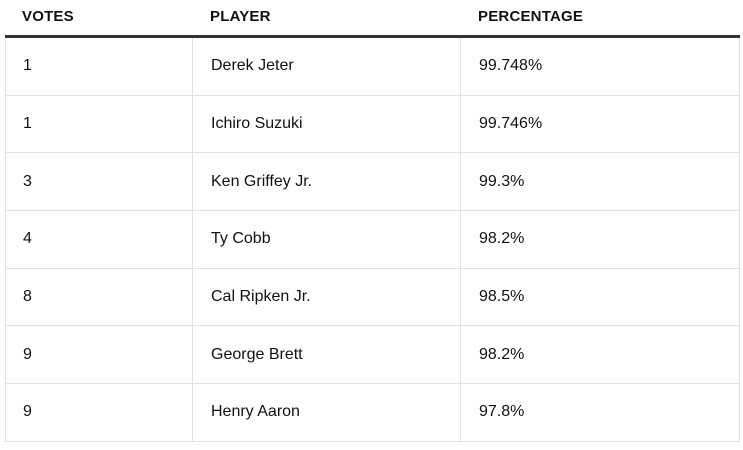 This screenshot has width=743, height=450. What do you see at coordinates (48, 16) in the screenshot?
I see `header-votes: VOTES` at bounding box center [48, 16].